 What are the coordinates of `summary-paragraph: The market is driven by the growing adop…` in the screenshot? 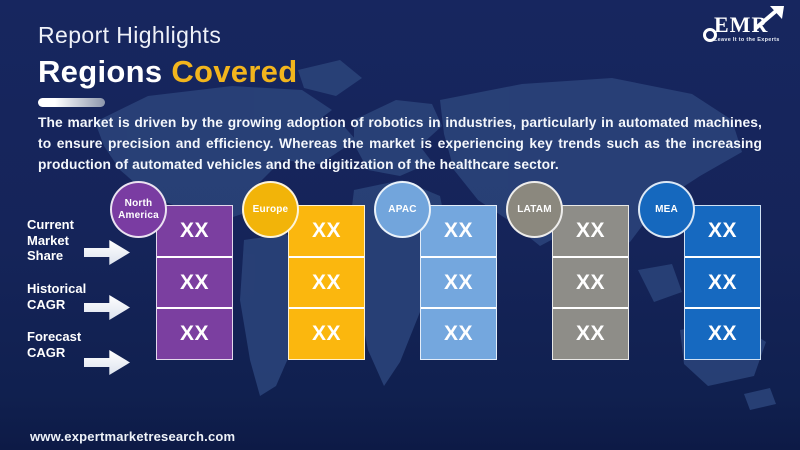 It's located at (400, 143).